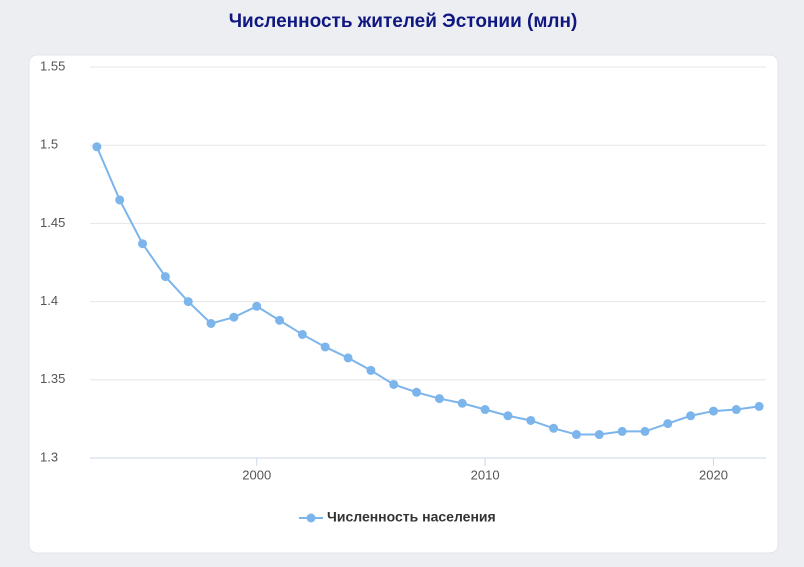 The height and width of the screenshot is (567, 804). I want to click on y-tick-label: 1.35, so click(52, 378).